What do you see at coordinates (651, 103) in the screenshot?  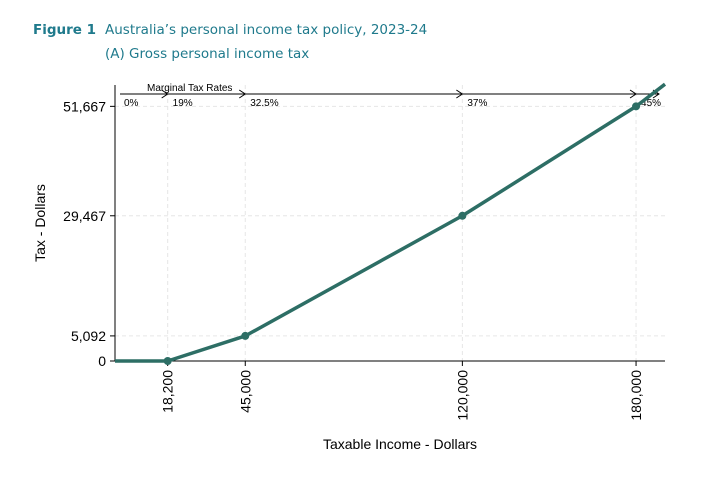 I see `marginal-rate-label: 45%` at bounding box center [651, 103].